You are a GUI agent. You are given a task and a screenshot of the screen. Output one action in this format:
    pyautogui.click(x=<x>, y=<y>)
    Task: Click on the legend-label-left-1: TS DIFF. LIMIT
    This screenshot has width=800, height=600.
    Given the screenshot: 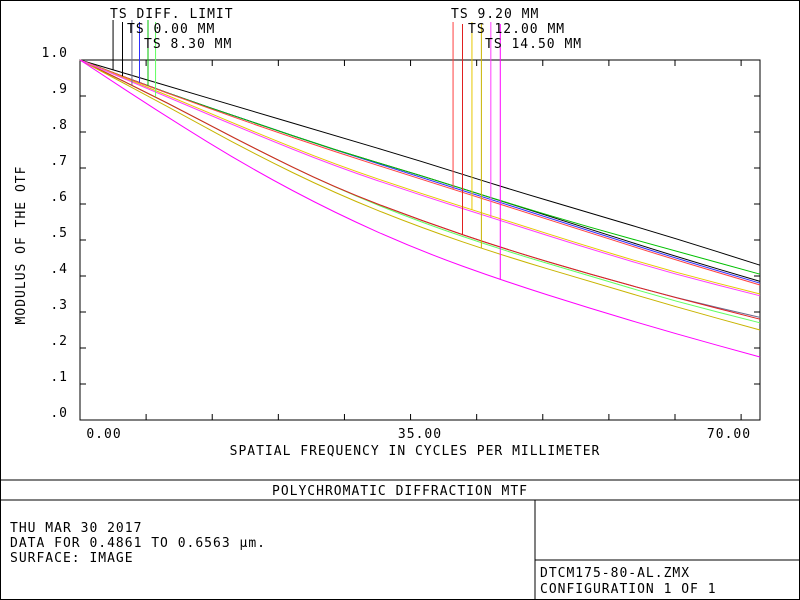 What is the action you would take?
    pyautogui.click(x=172, y=14)
    